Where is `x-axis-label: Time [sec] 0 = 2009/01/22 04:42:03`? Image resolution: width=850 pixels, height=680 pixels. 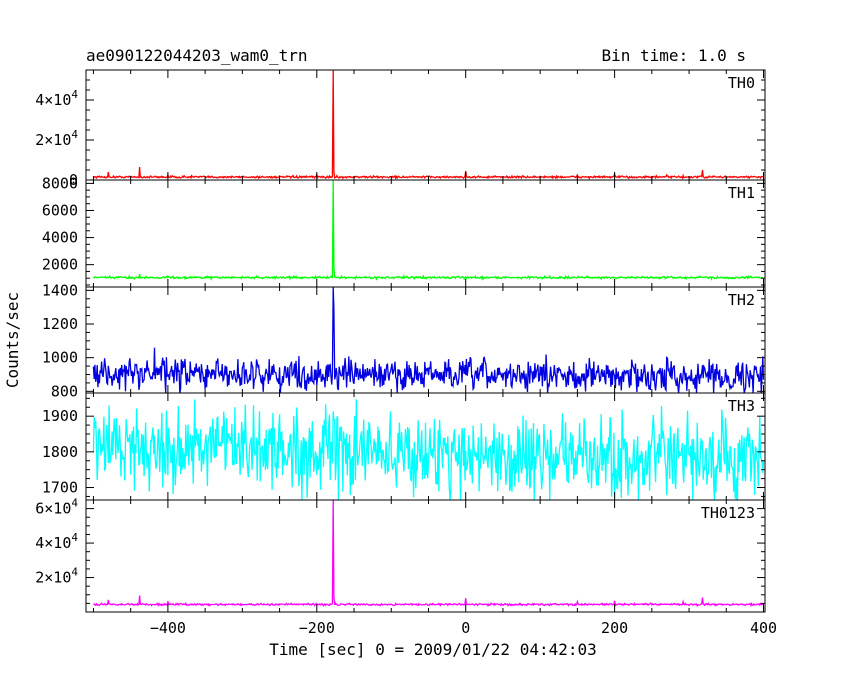 x-axis-label: Time [sec] 0 = 2009/01/22 04:42:03 is located at coordinates (433, 649).